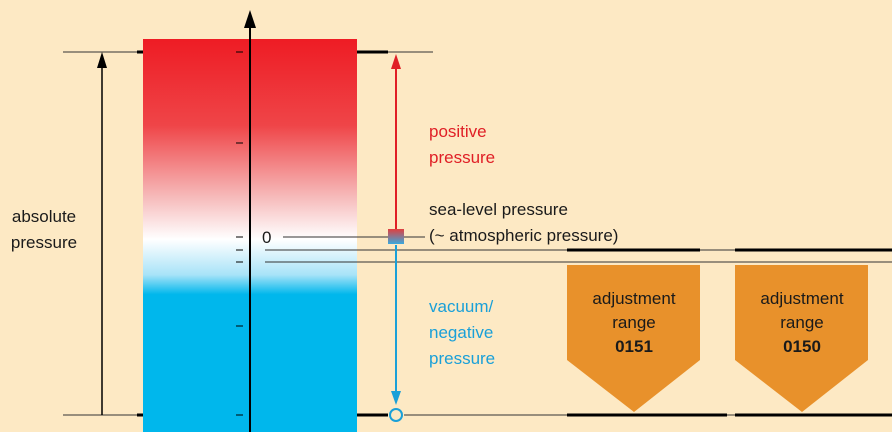  What do you see at coordinates (462, 358) in the screenshot?
I see `vacuum-label-line3: pressure` at bounding box center [462, 358].